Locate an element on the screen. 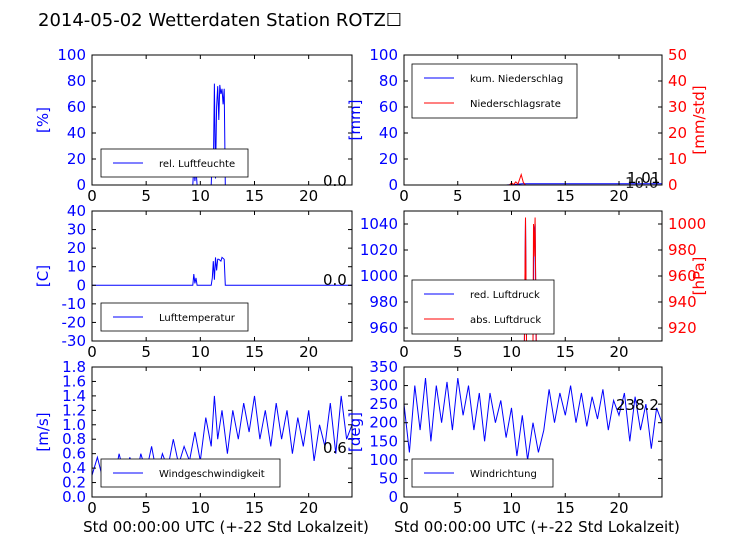  y-tick-label: 1.2 is located at coordinates (74, 410).